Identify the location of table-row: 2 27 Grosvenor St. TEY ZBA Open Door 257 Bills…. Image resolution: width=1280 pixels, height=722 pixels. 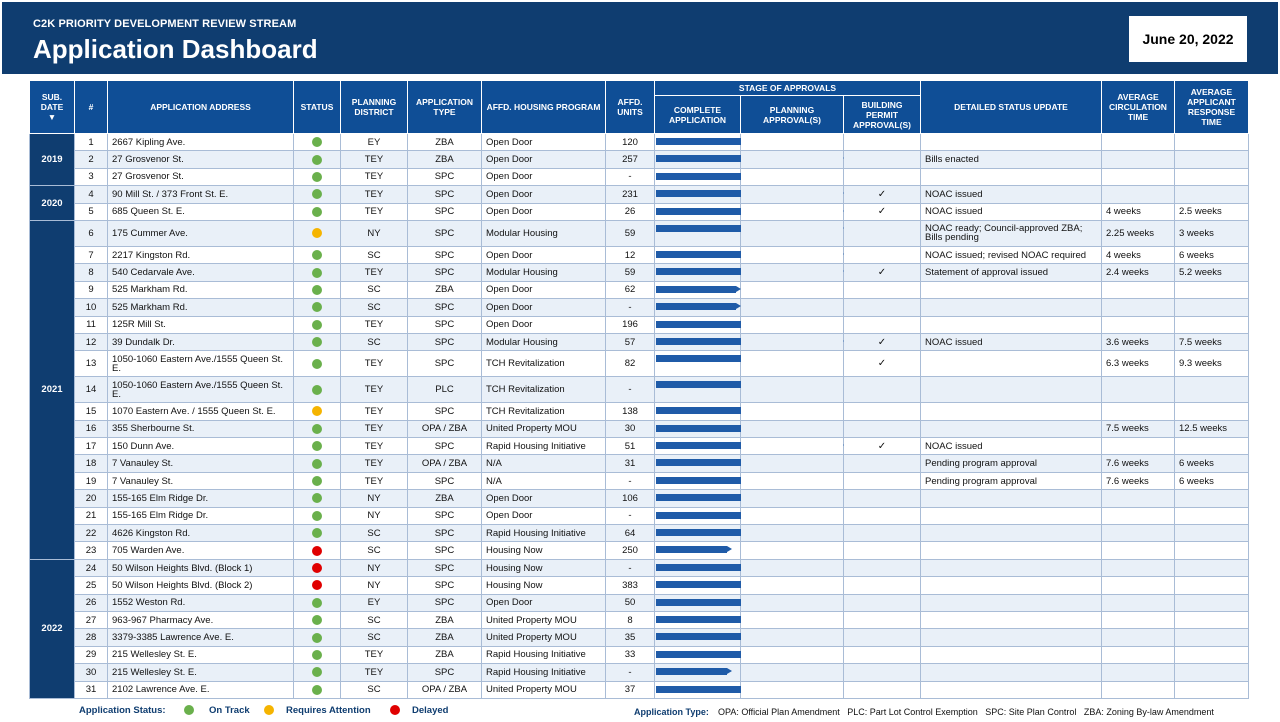
(639, 159).